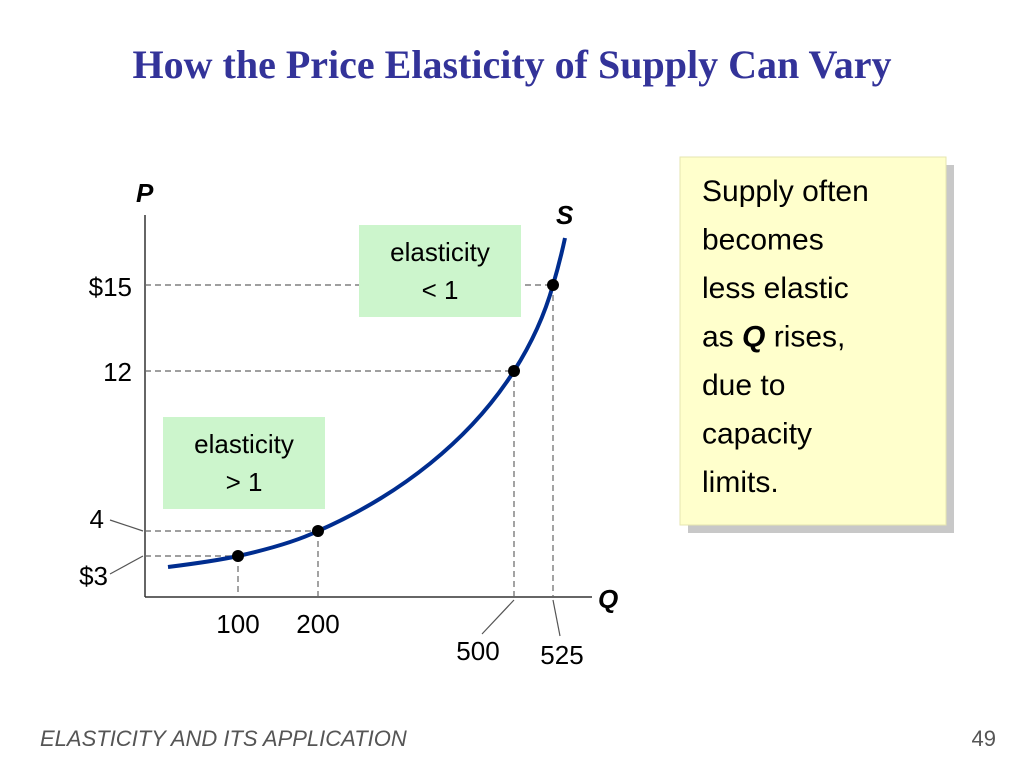 The width and height of the screenshot is (1024, 768). I want to click on note-line: limits., so click(740, 482).